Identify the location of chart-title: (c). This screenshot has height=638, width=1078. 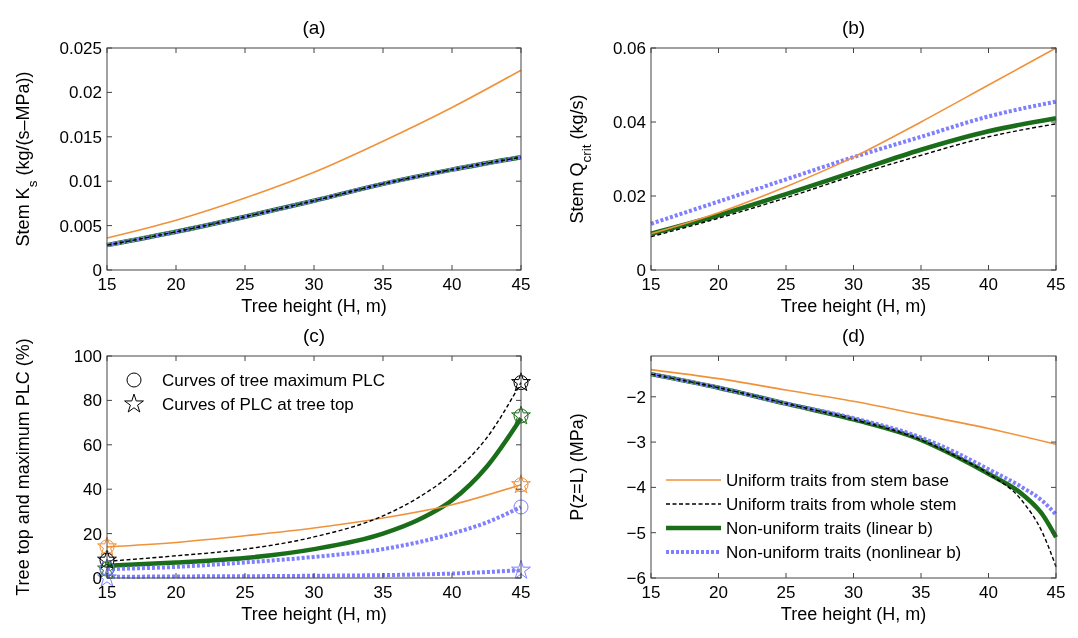
(314, 335).